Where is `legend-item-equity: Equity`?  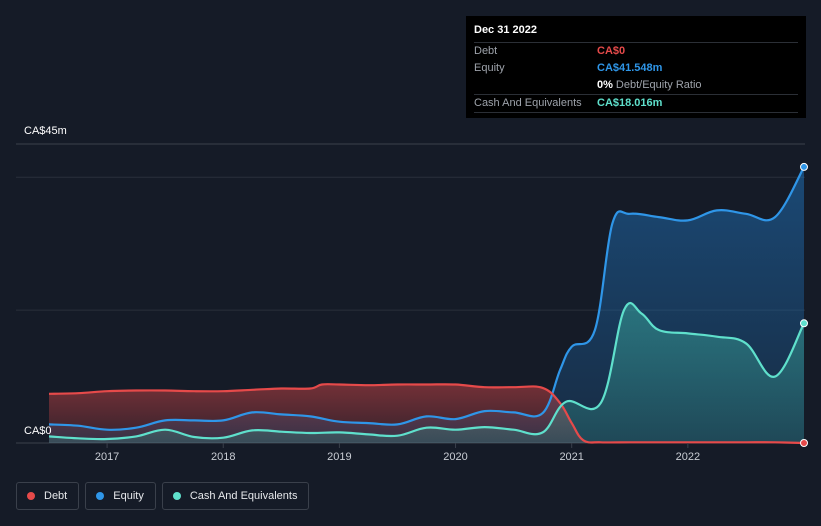
legend-item-equity: Equity is located at coordinates (120, 496).